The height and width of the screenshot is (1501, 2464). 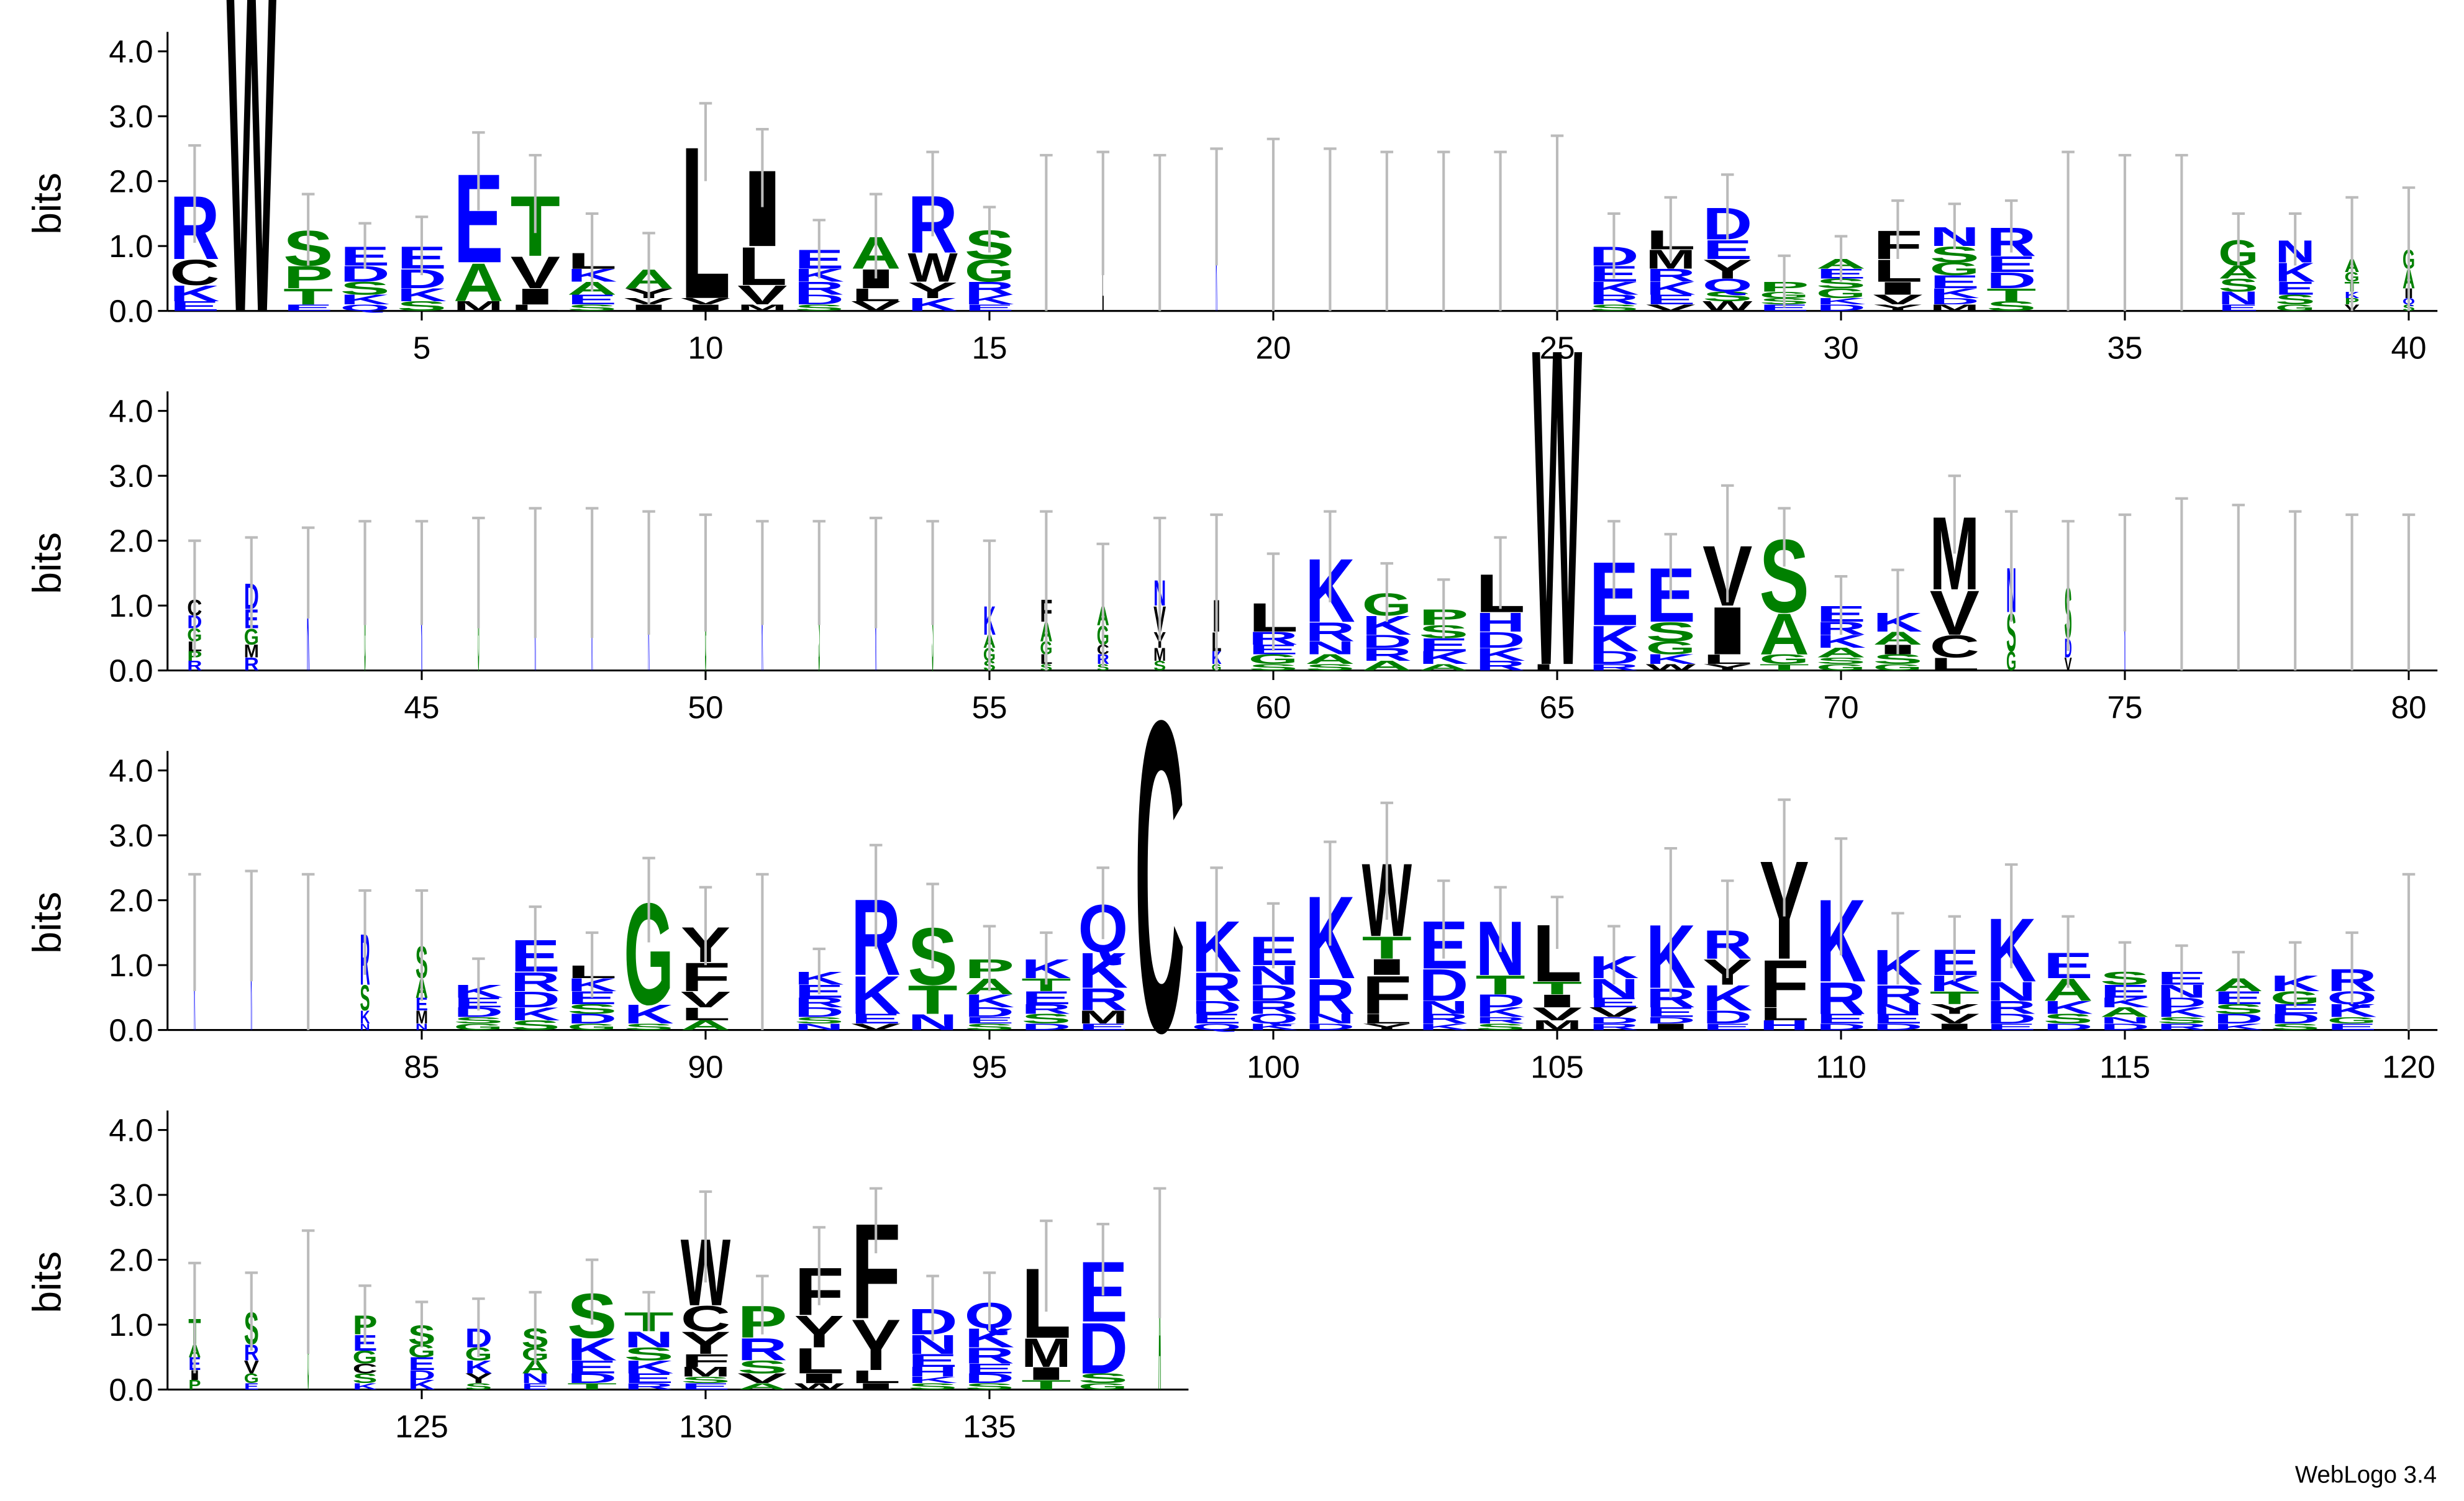 What do you see at coordinates (705, 707) in the screenshot?
I see `x-tick-label: 50` at bounding box center [705, 707].